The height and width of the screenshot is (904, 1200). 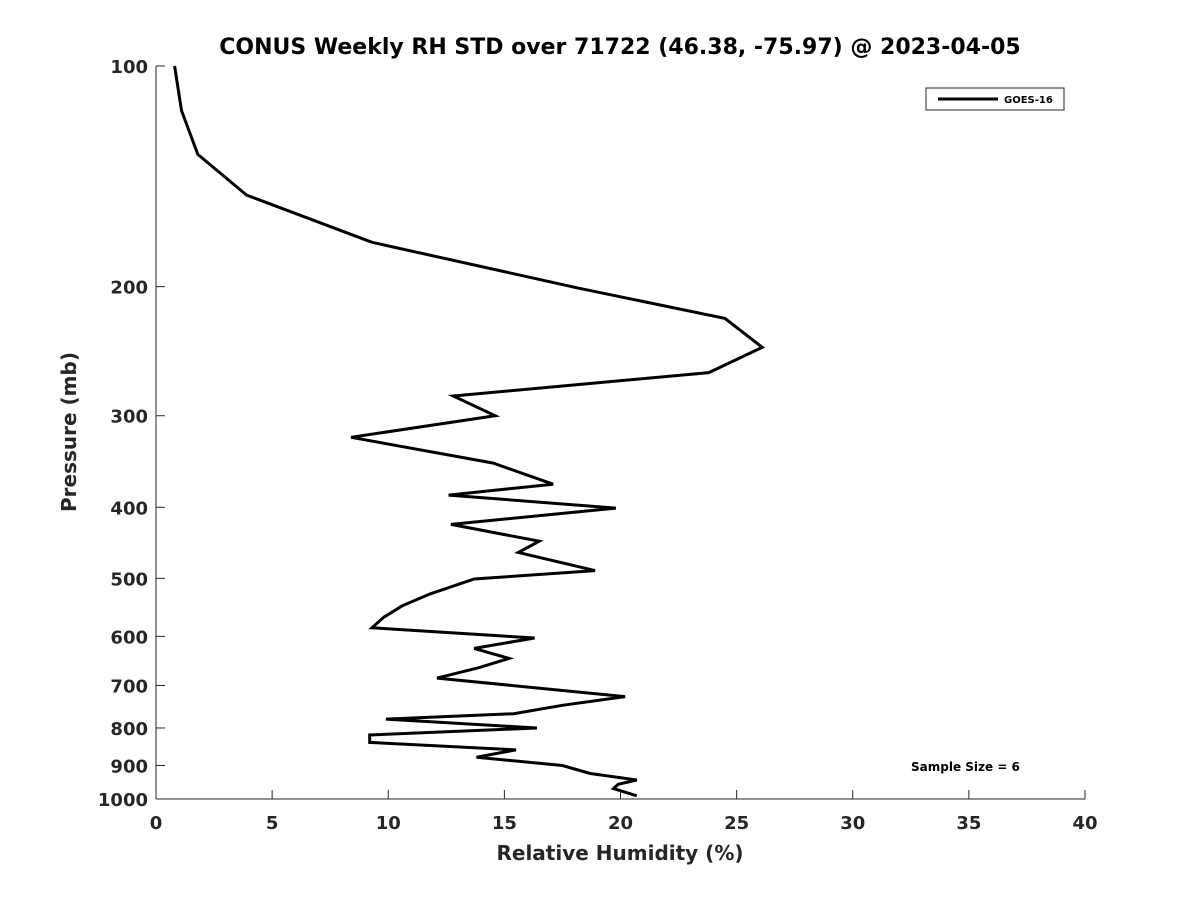 I want to click on y-tick-label: 200, so click(x=129, y=288).